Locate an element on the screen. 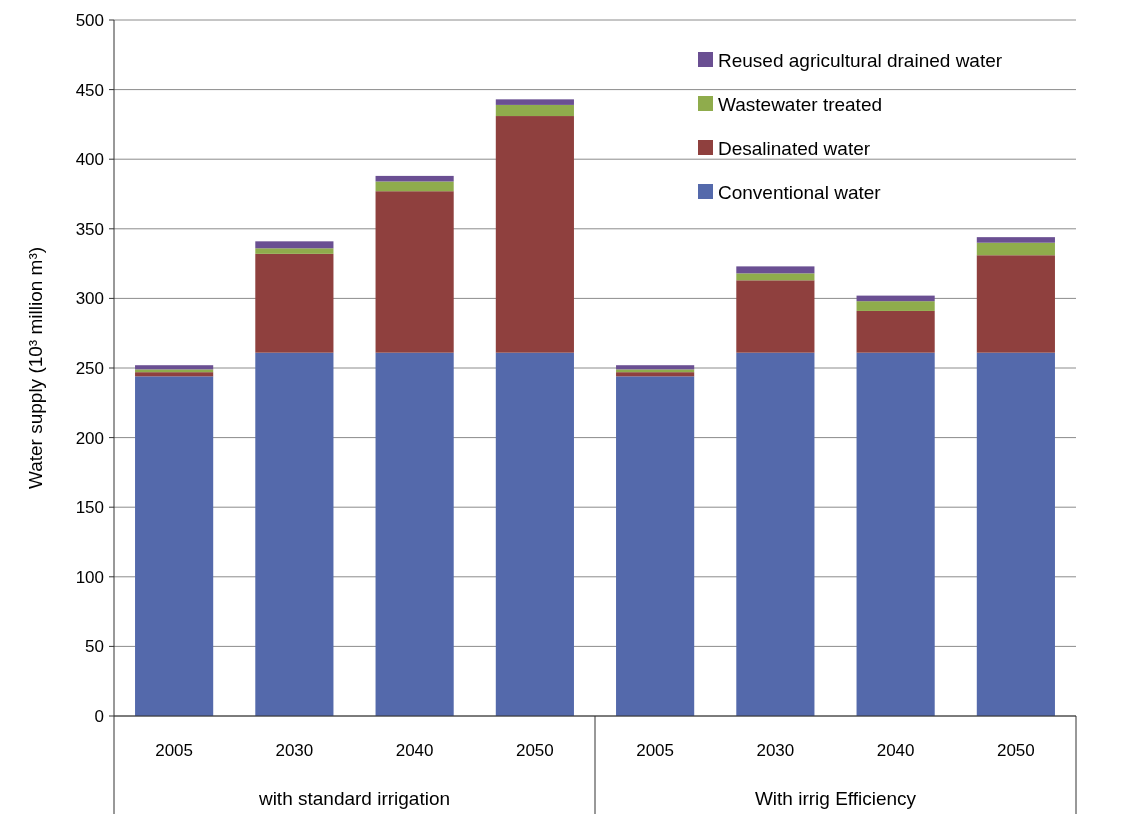 Image resolution: width=1144 pixels, height=814 pixels. legend-label: Reused agricultural drained water is located at coordinates (860, 60).